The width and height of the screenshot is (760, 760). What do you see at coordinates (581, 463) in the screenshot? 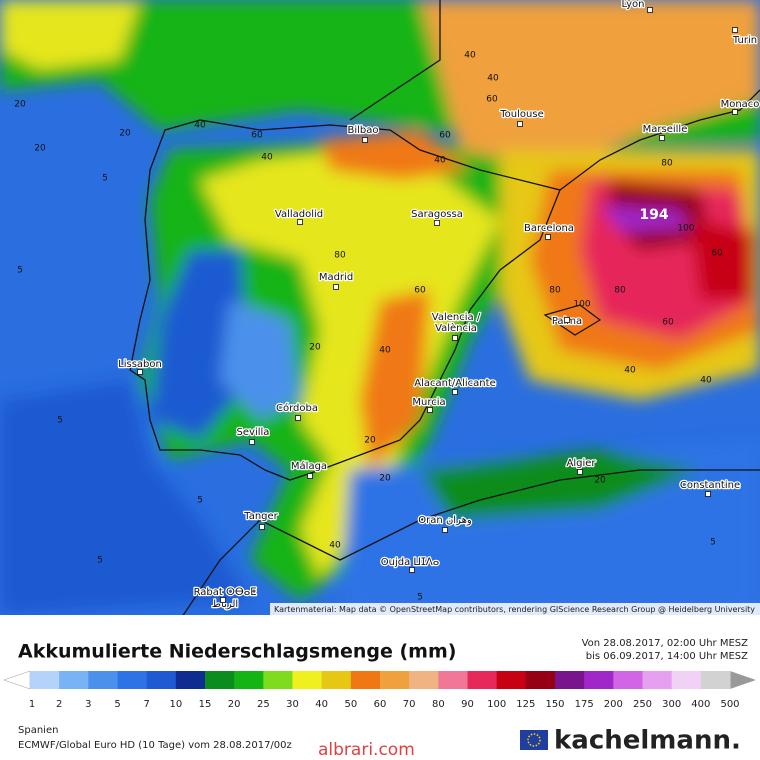
I see `city-label: Algier` at bounding box center [581, 463].